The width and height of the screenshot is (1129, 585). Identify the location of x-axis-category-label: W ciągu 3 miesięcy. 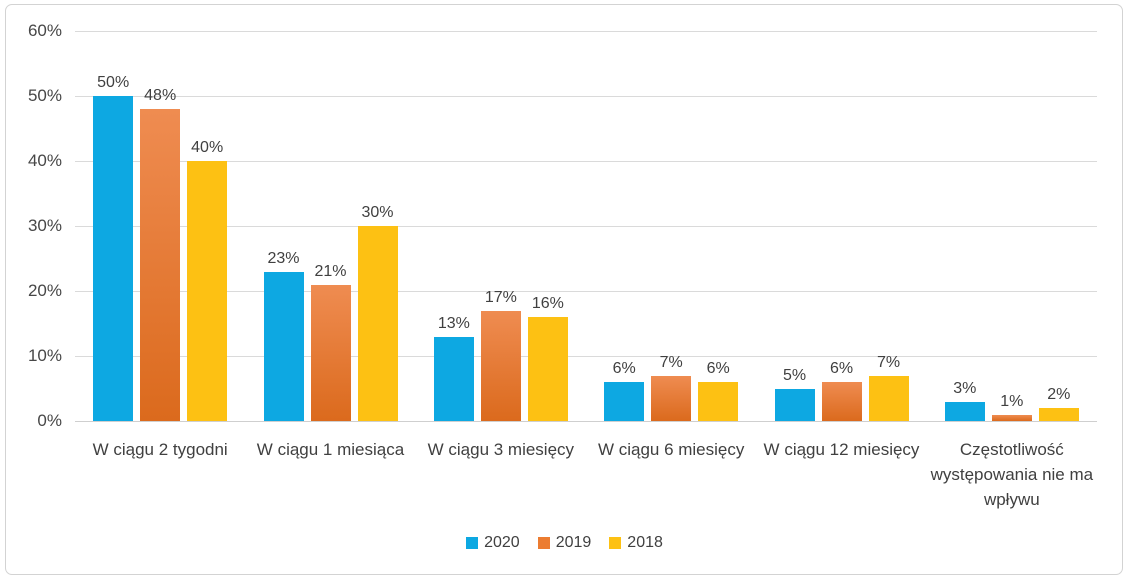
(501, 449).